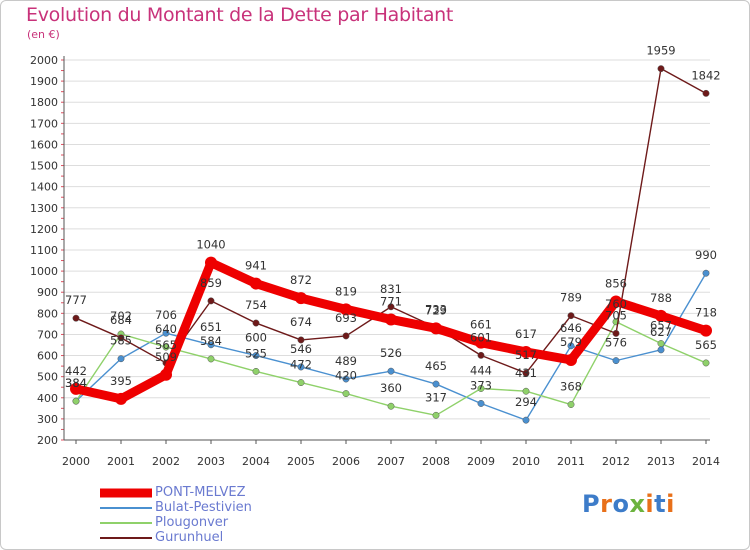 Image resolution: width=750 pixels, height=550 pixels. Describe the element at coordinates (203, 507) in the screenshot. I see `legend-label: Bulat-Pestivien` at that location.